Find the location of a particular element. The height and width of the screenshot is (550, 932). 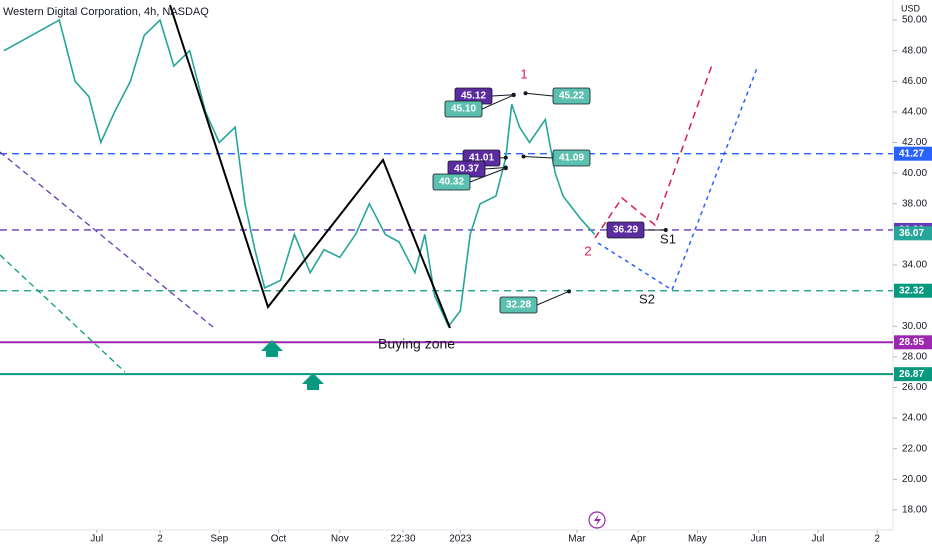

currency: USD is located at coordinates (911, 8).